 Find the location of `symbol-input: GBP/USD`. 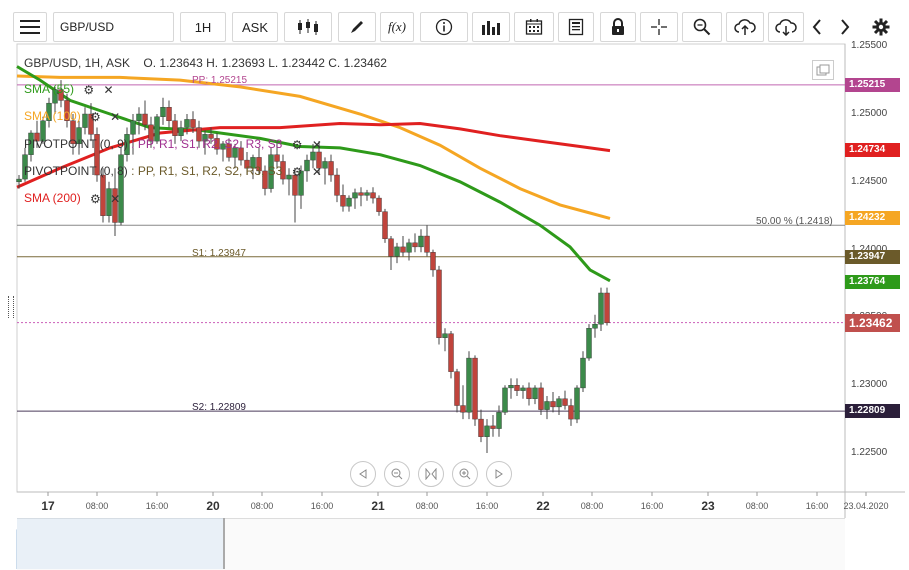

symbol-input: GBP/USD is located at coordinates (113, 27).